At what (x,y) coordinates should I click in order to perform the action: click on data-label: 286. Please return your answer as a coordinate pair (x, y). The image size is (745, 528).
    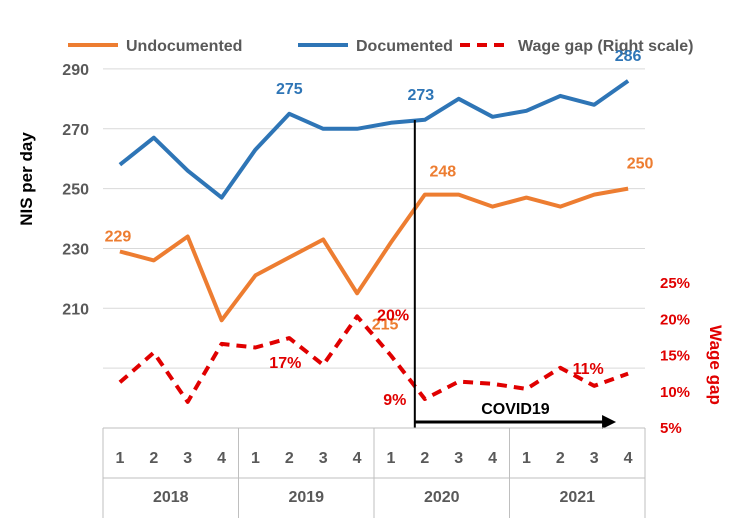
    Looking at the image, I should click on (628, 56).